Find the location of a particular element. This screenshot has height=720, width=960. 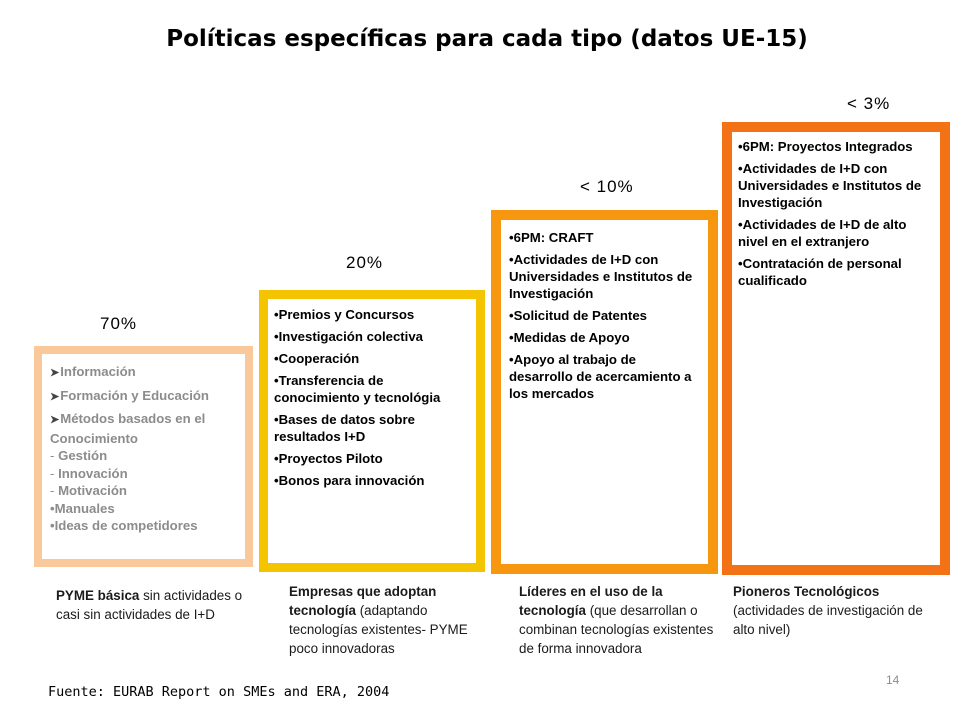

list-item: •Bonos para innovación is located at coordinates (349, 480).